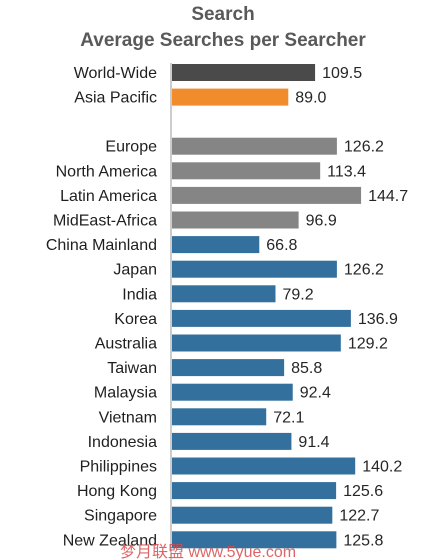  Describe the element at coordinates (219, 417) in the screenshot. I see `bar-vietnam` at that location.